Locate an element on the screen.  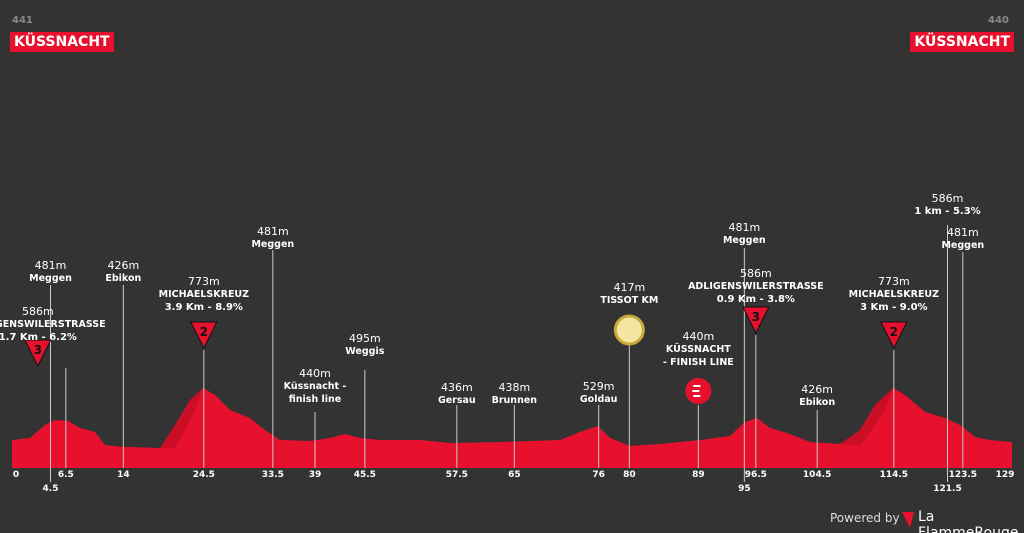
km-label: 39 is located at coordinates (315, 475).